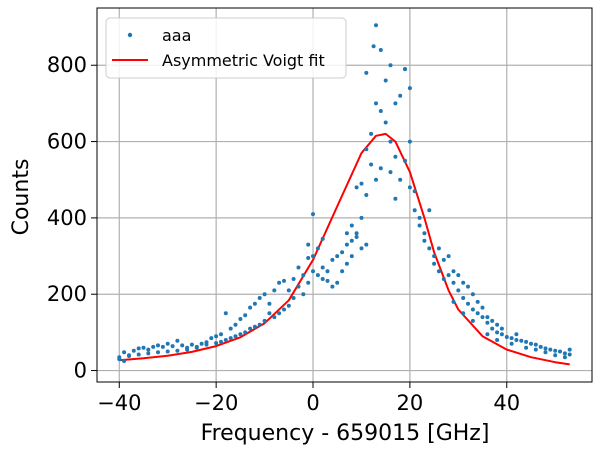 The height and width of the screenshot is (452, 603). Describe the element at coordinates (119, 403) in the screenshot. I see `x-tick-label: −40` at that location.